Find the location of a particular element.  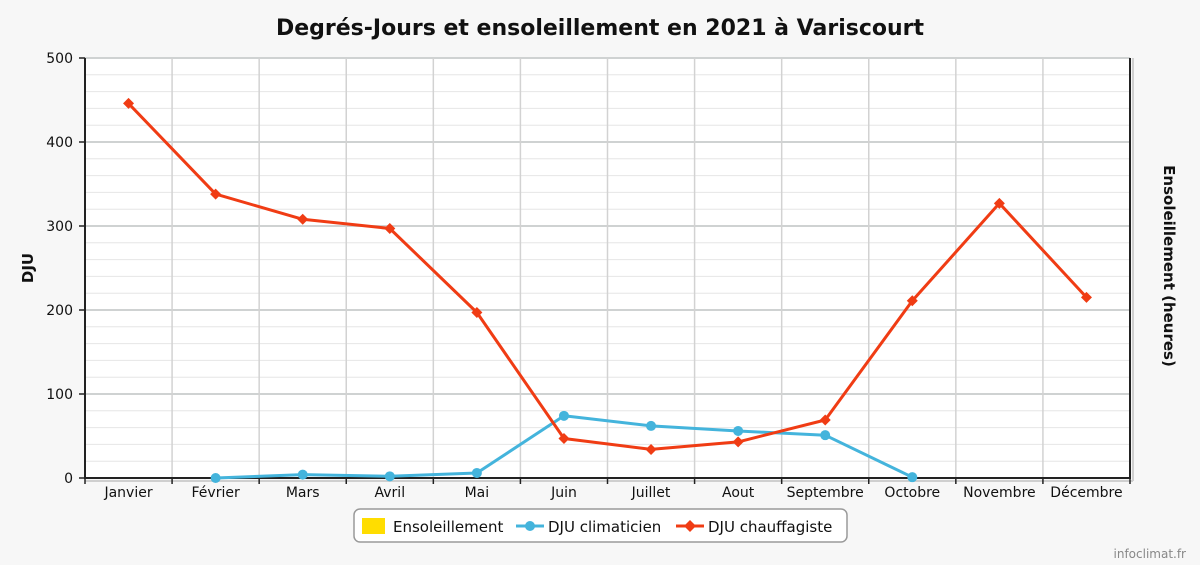

x-tick-label: Janvier is located at coordinates (127, 493).